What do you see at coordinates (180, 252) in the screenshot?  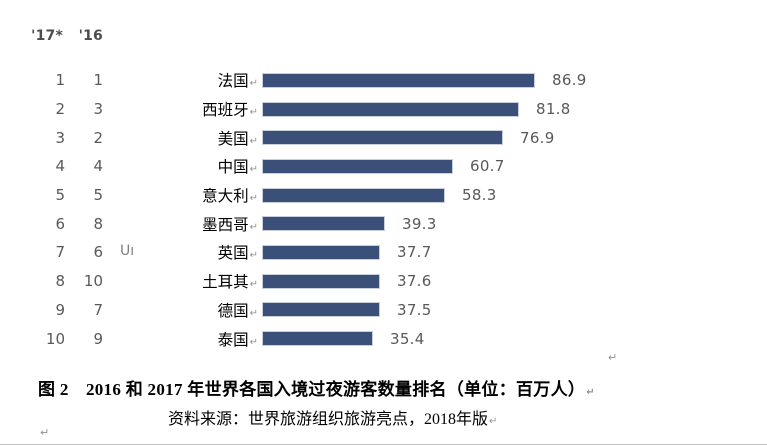 I see `country-cell: Uı 英国↵` at bounding box center [180, 252].